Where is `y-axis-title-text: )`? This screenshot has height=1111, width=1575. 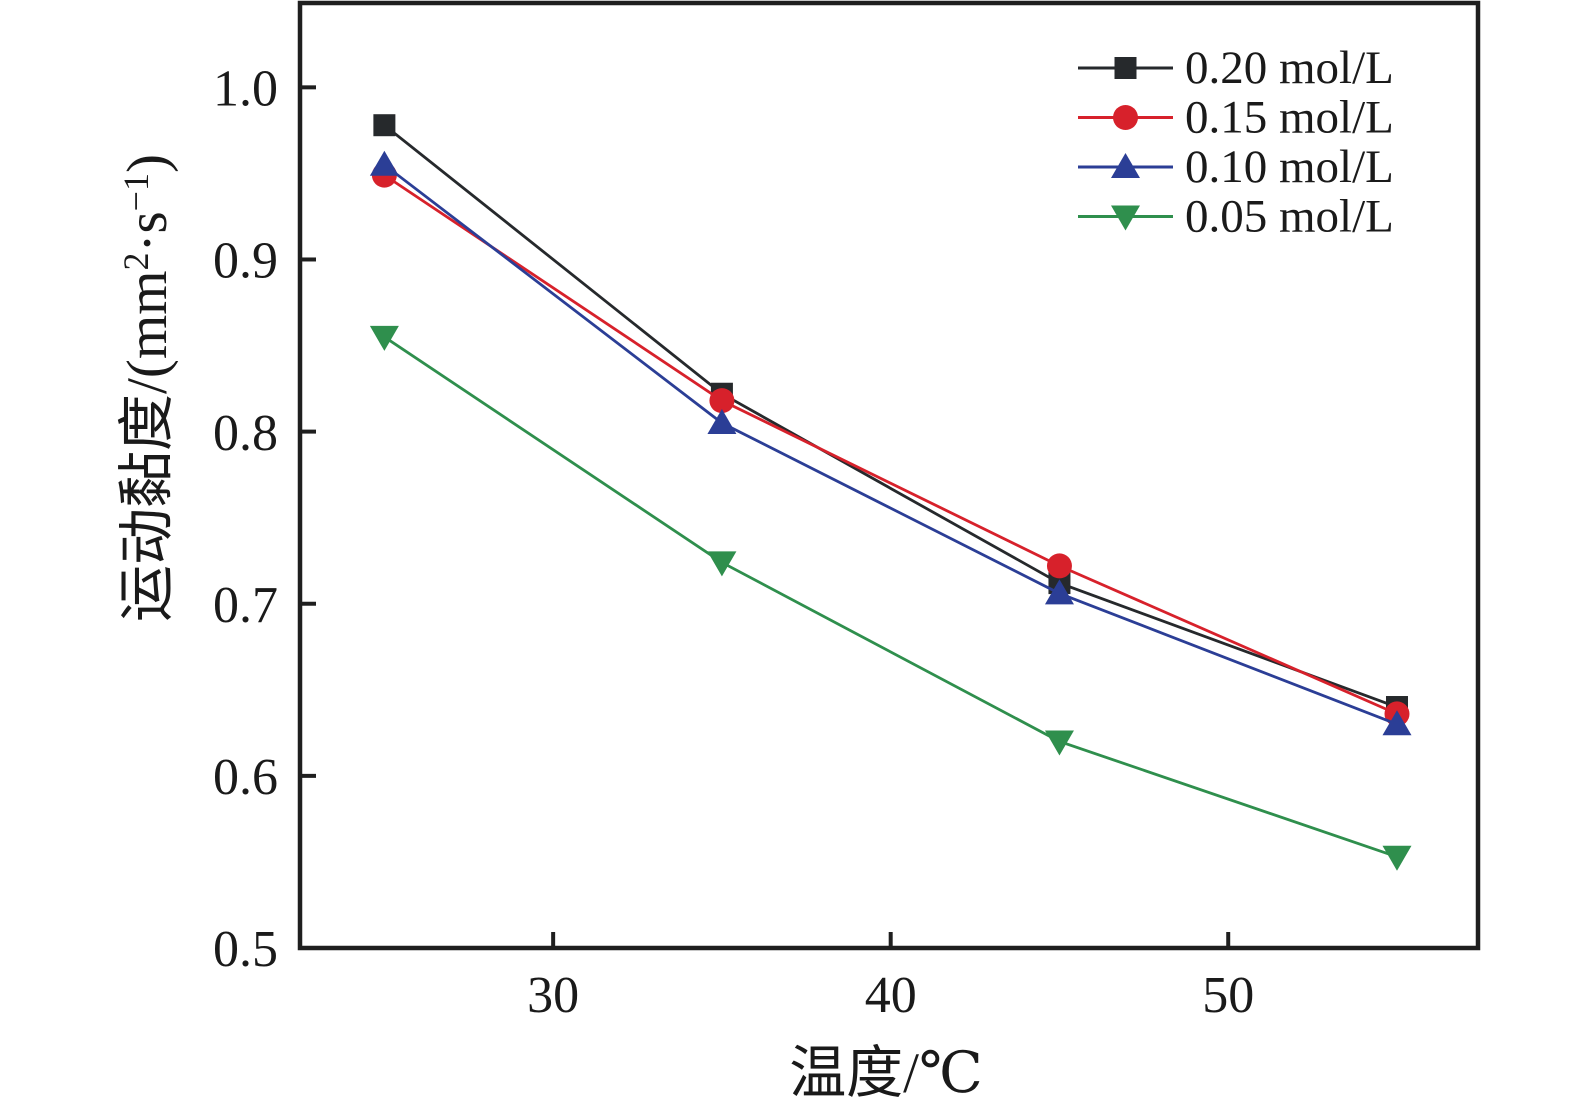
y-axis-title-text: ) is located at coordinates (147, 163).